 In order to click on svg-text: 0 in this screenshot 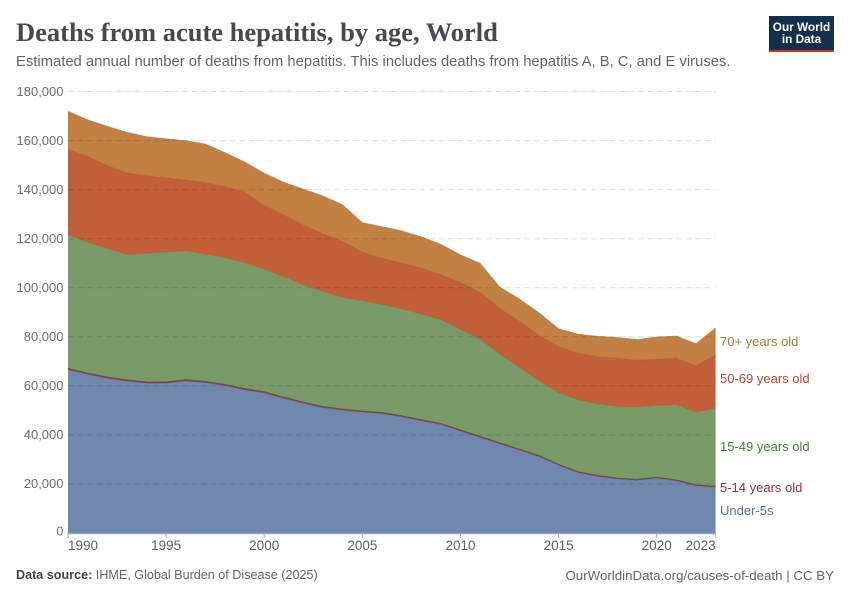, I will do `click(59, 531)`.